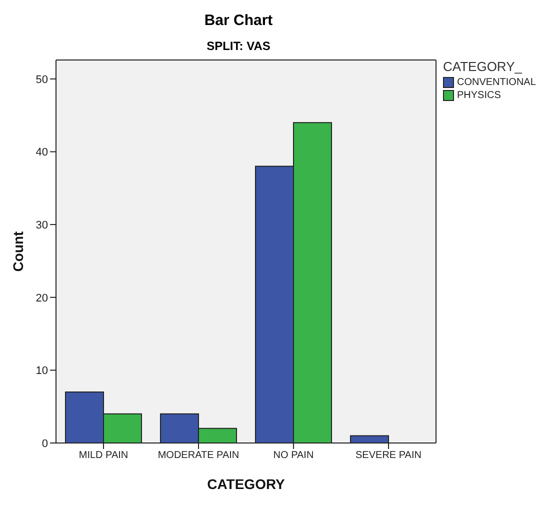 Image resolution: width=537 pixels, height=508 pixels. I want to click on y-axis-title: Count, so click(18, 251).